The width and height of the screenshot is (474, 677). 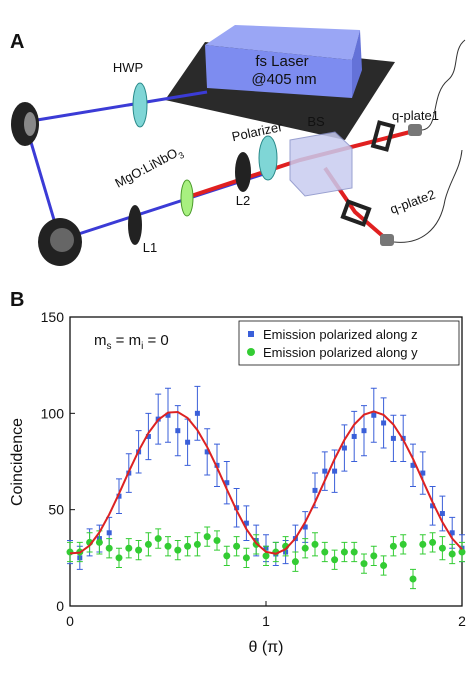 What do you see at coordinates (257, 131) in the screenshot?
I see `polarizer-label: Polarizer` at bounding box center [257, 131].